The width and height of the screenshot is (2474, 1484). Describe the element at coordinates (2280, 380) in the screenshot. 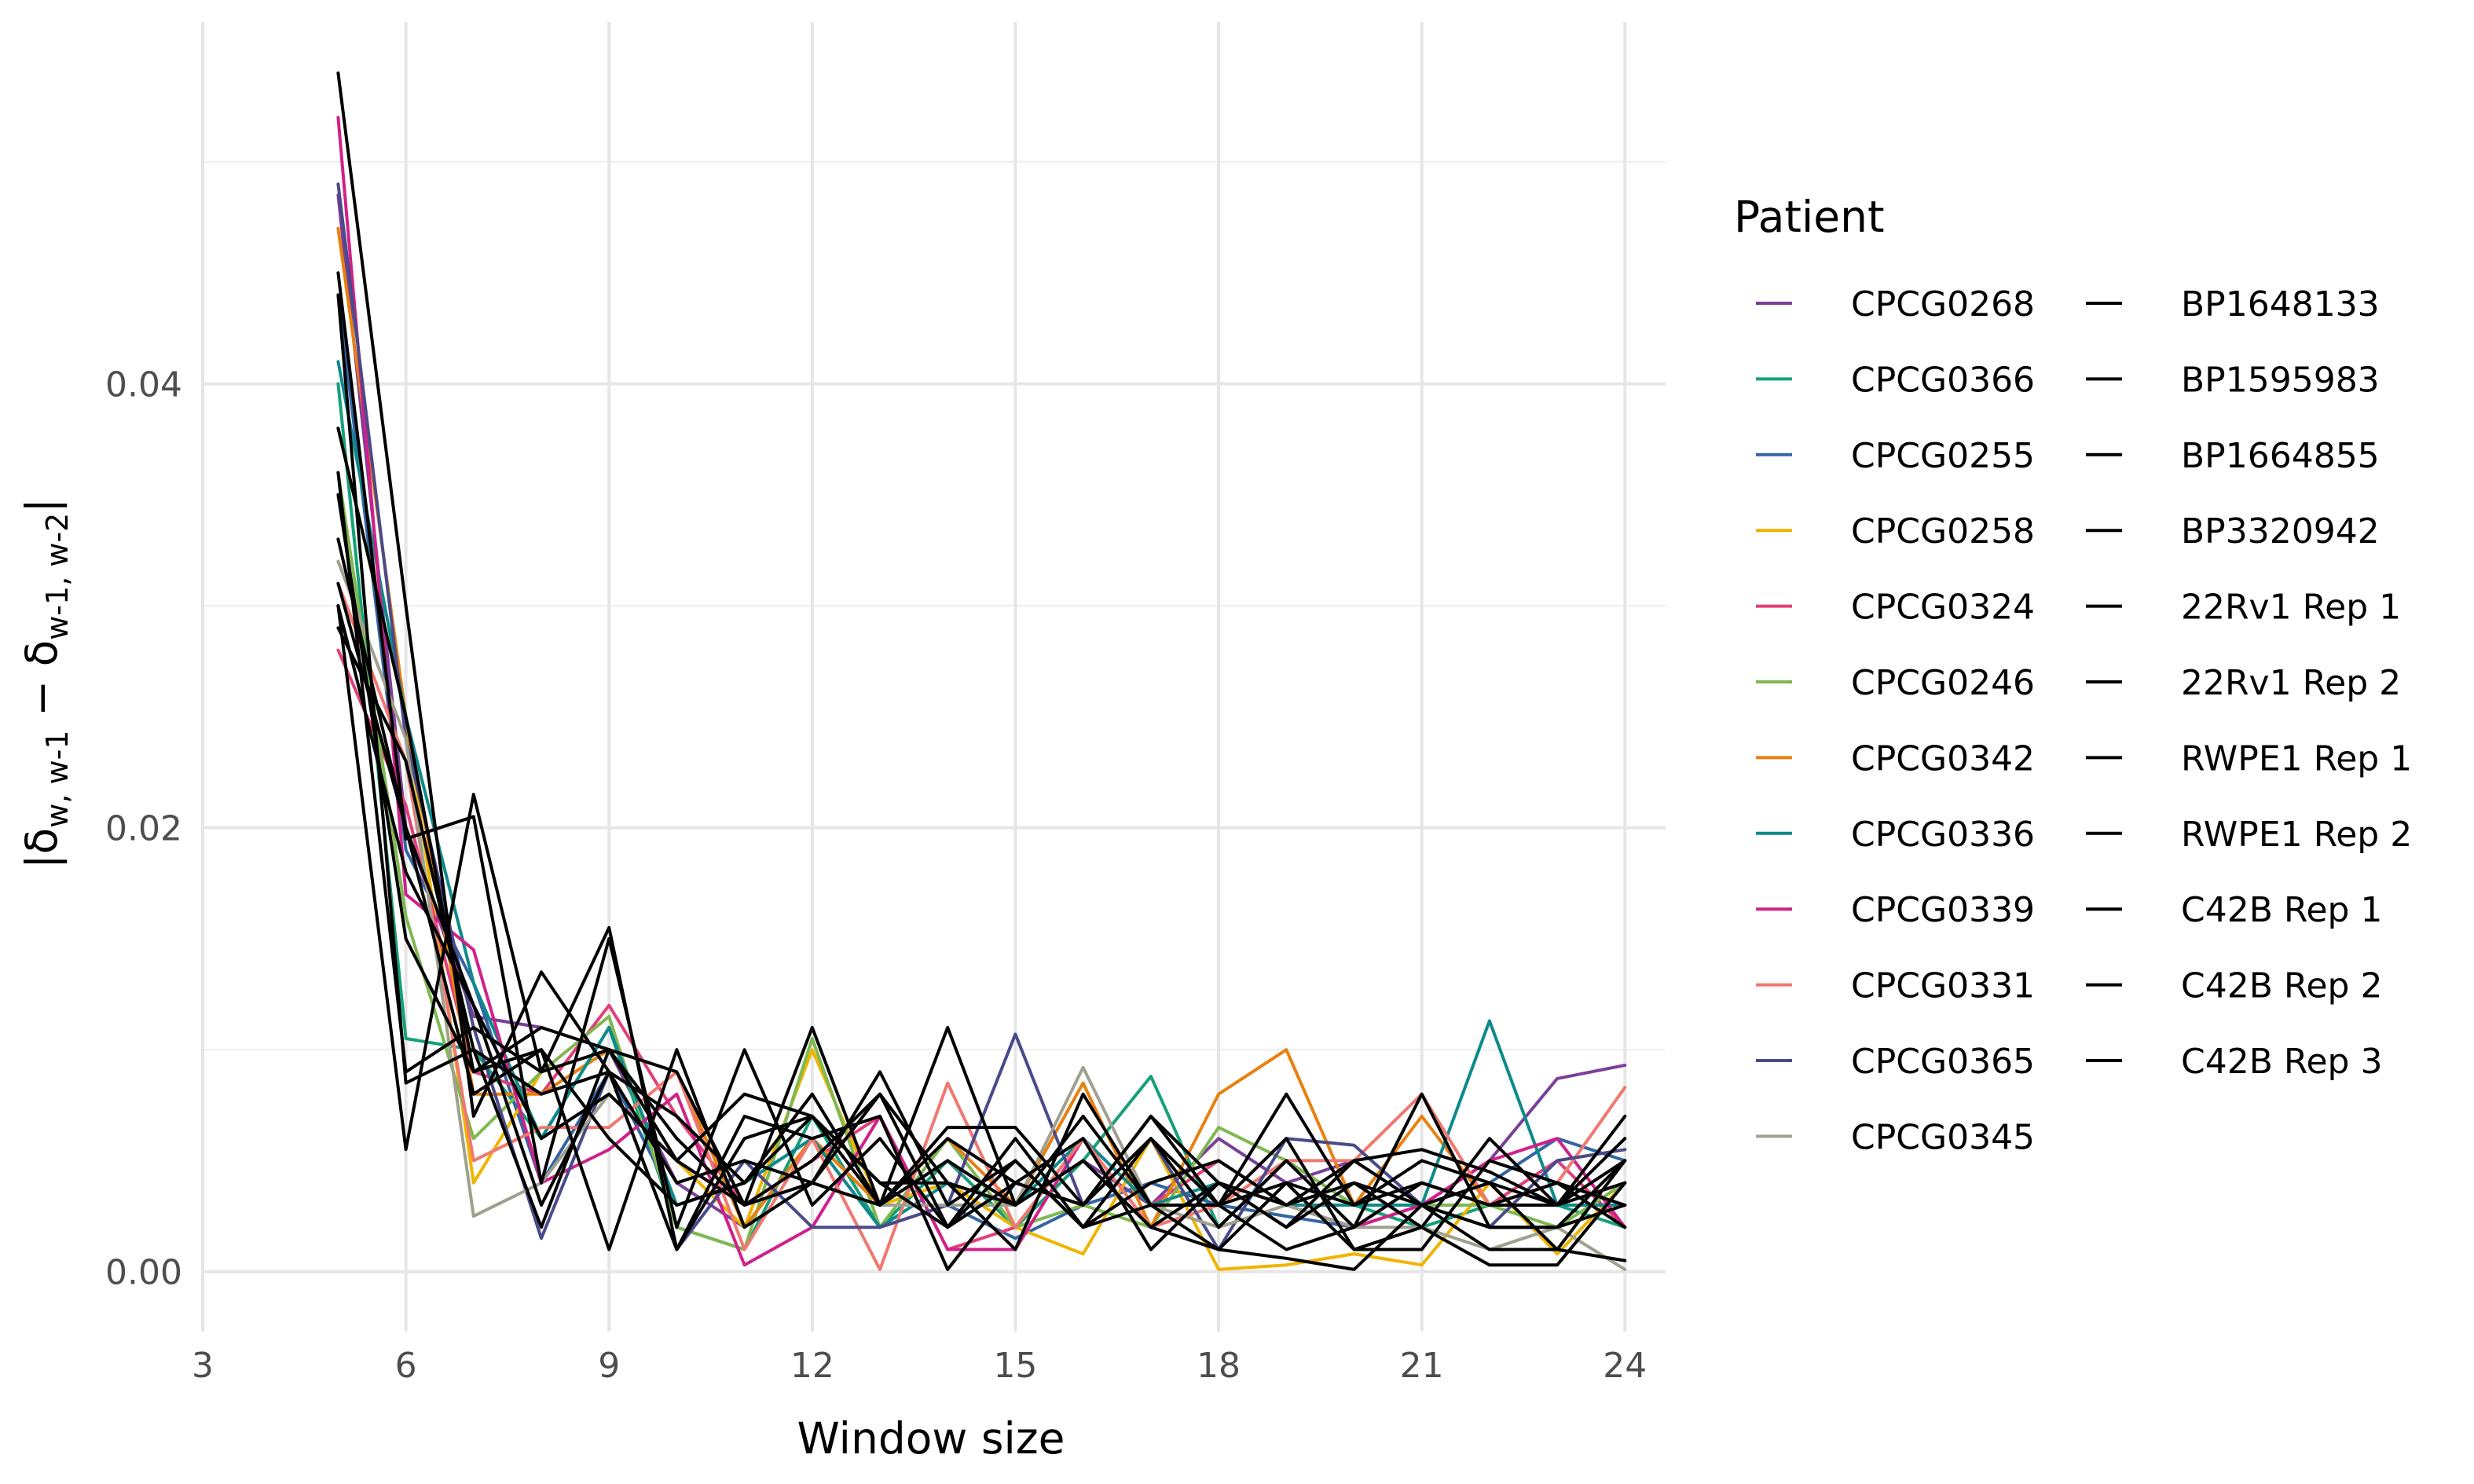

I see `legend-label: BP1595983` at that location.